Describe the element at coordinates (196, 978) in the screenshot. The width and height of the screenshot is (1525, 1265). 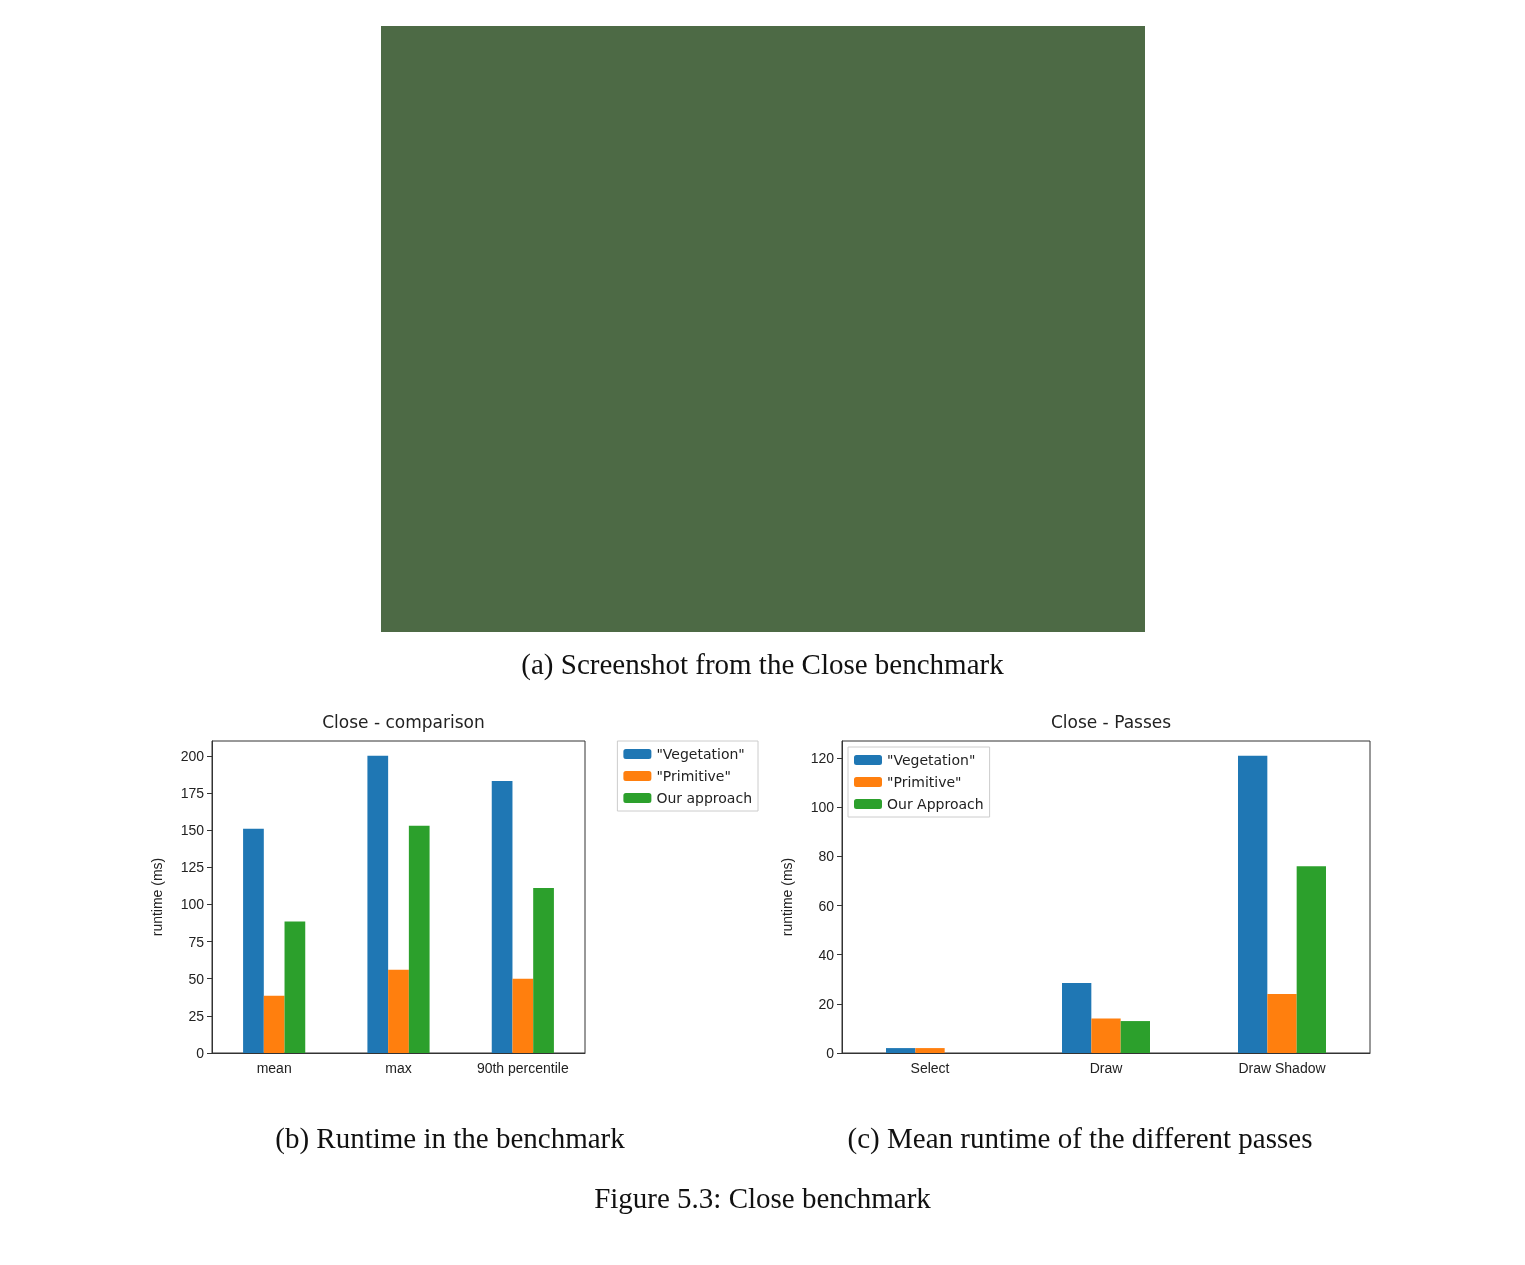
I see `y-tick-label: 50` at that location.